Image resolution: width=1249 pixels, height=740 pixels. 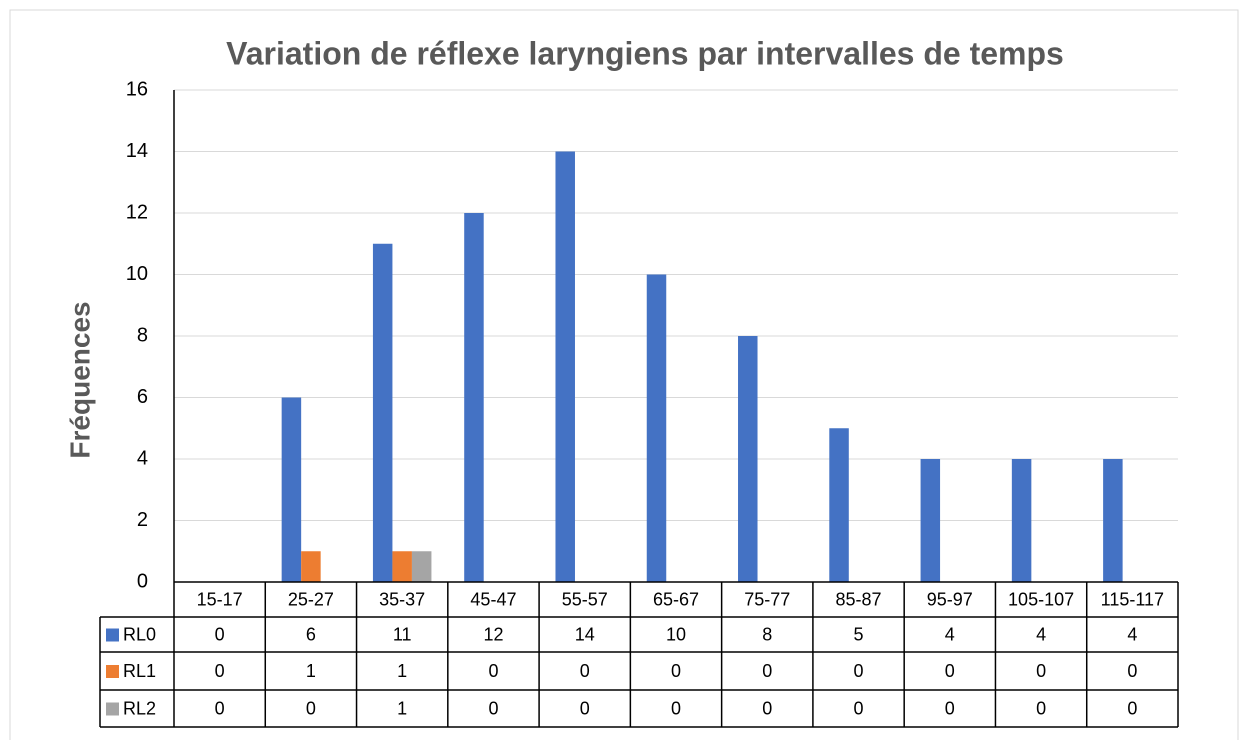 I want to click on x-tick-label: 75-77, so click(x=767, y=599).